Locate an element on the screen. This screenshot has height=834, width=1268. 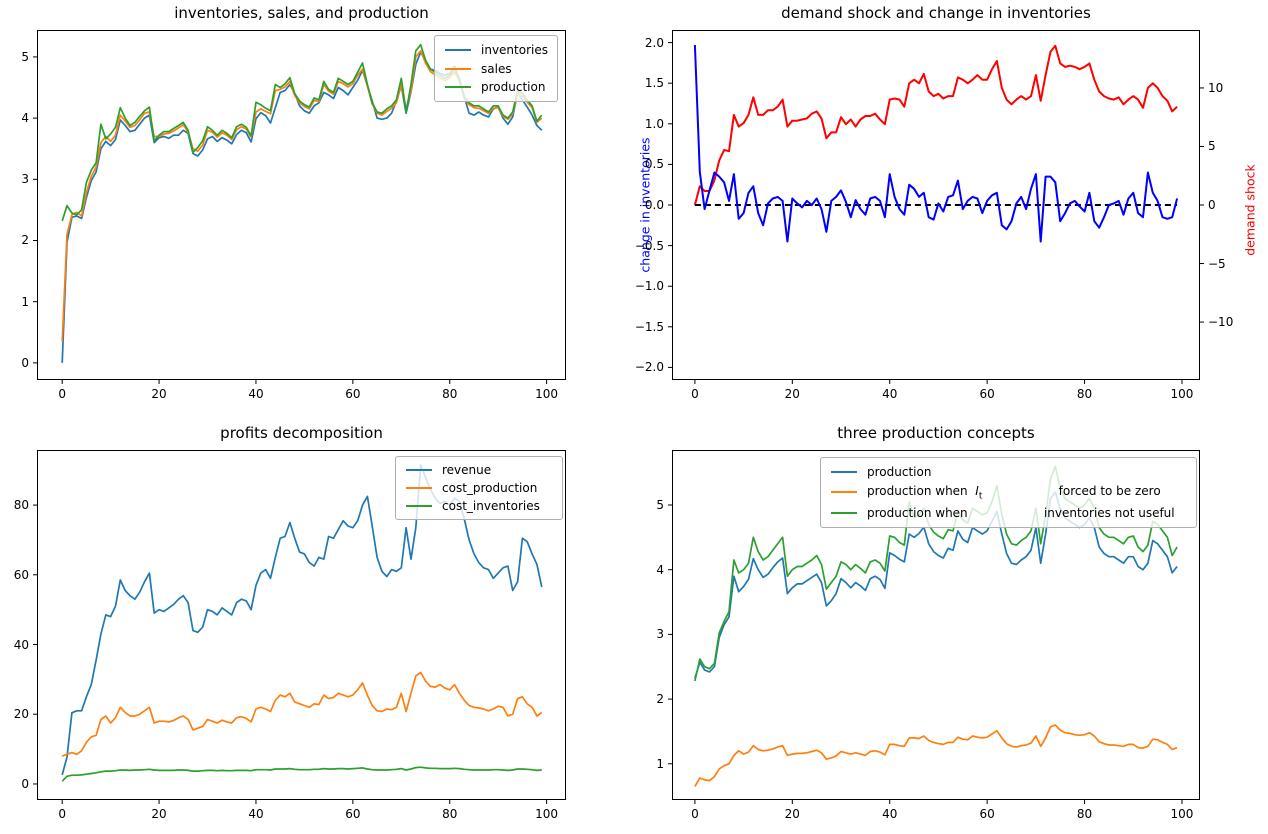
right-y-tick-label: −5 is located at coordinates (1217, 263).